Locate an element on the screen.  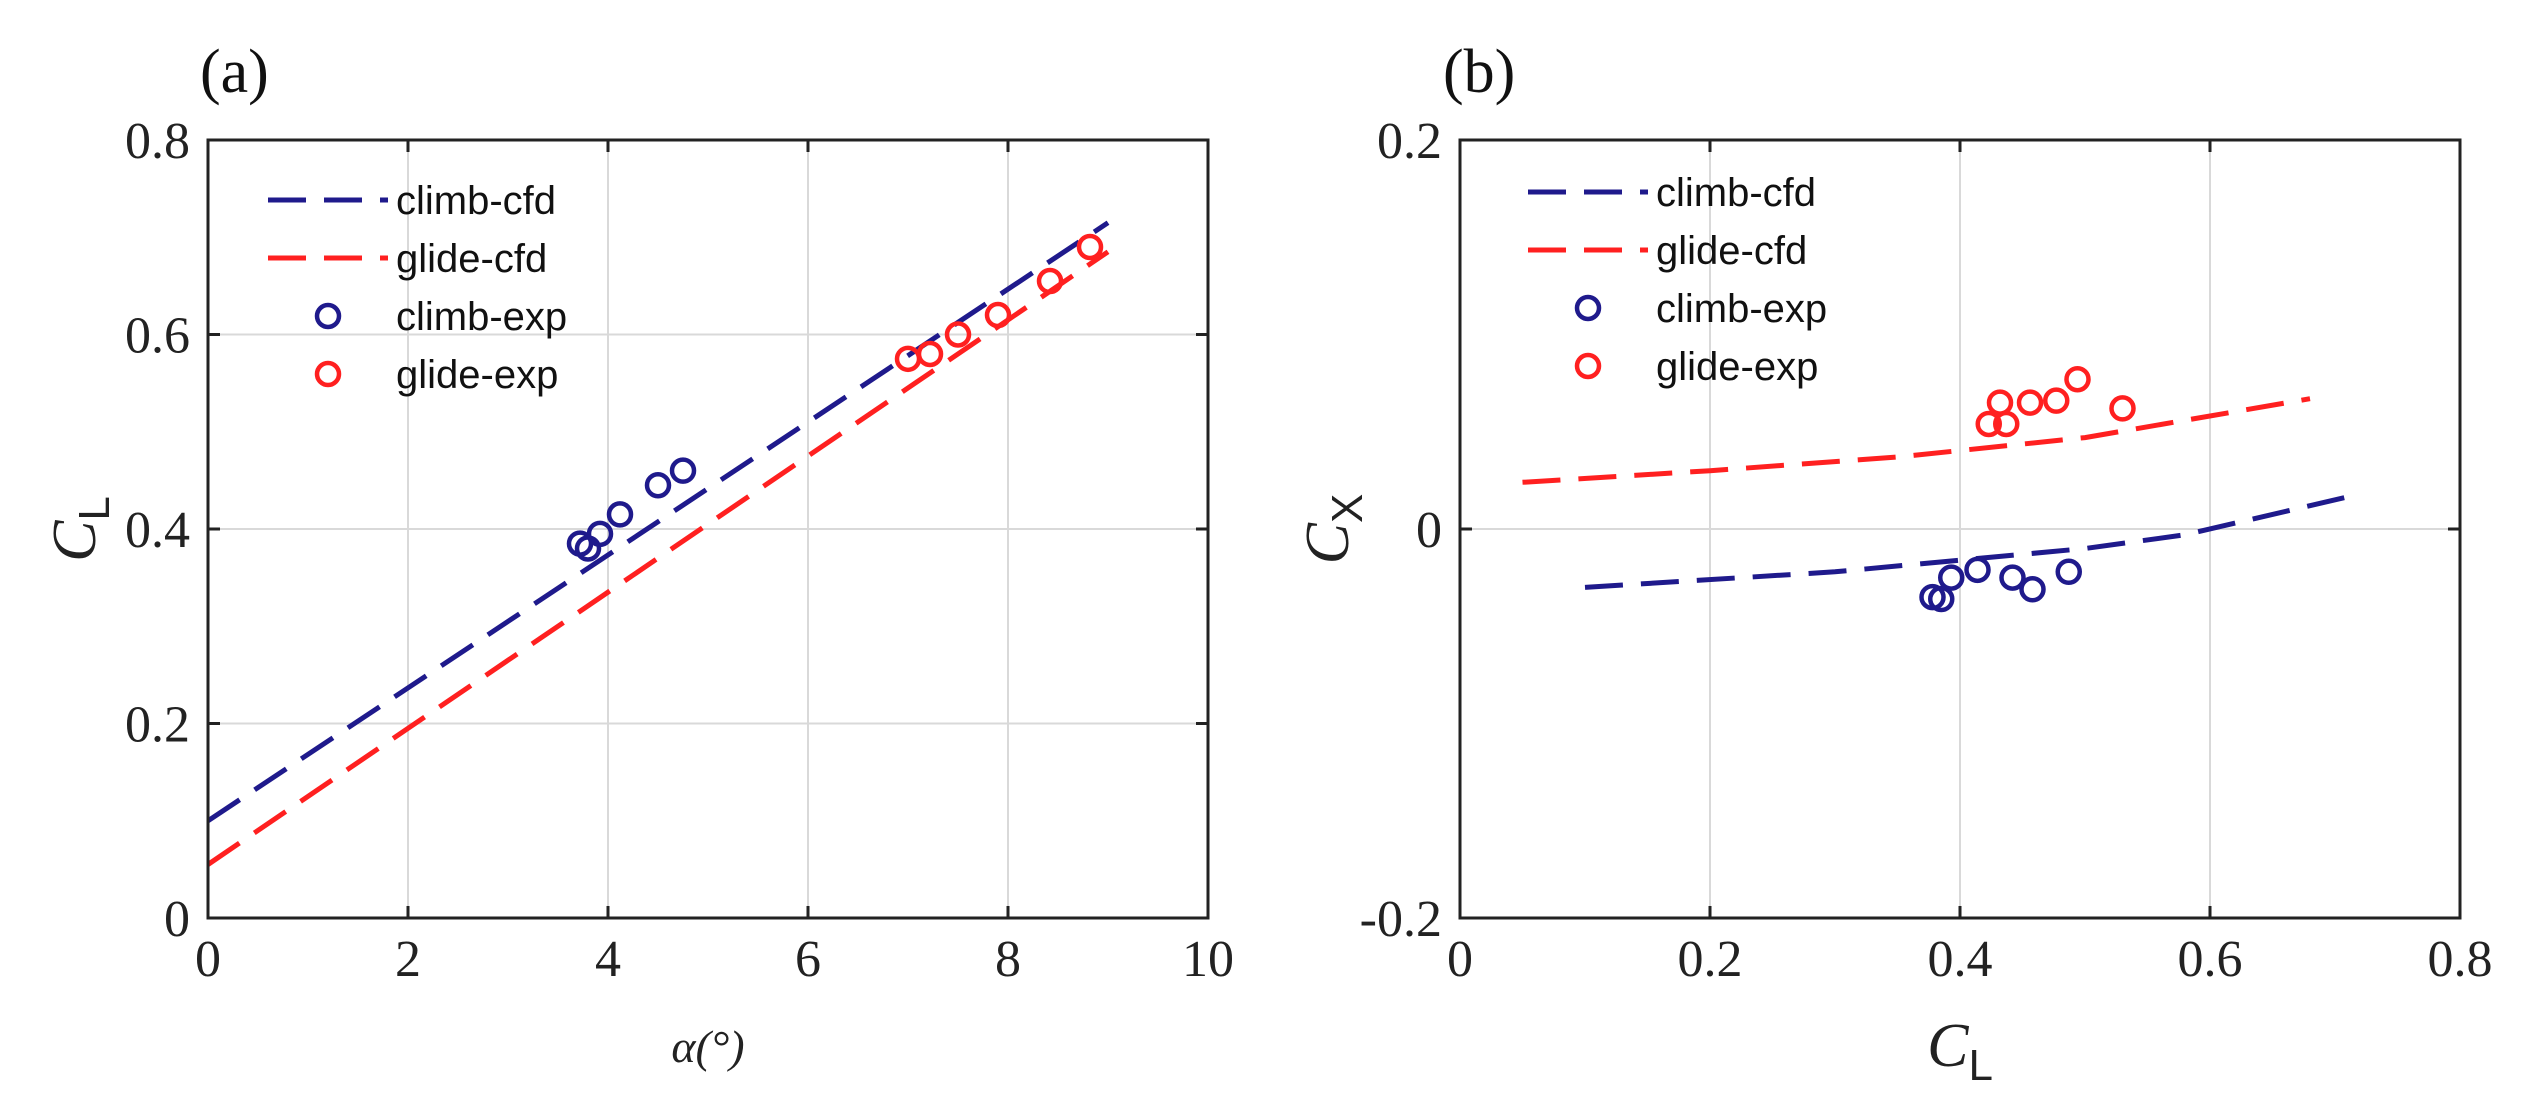
series-glide-cfd is located at coordinates (1916, 440).